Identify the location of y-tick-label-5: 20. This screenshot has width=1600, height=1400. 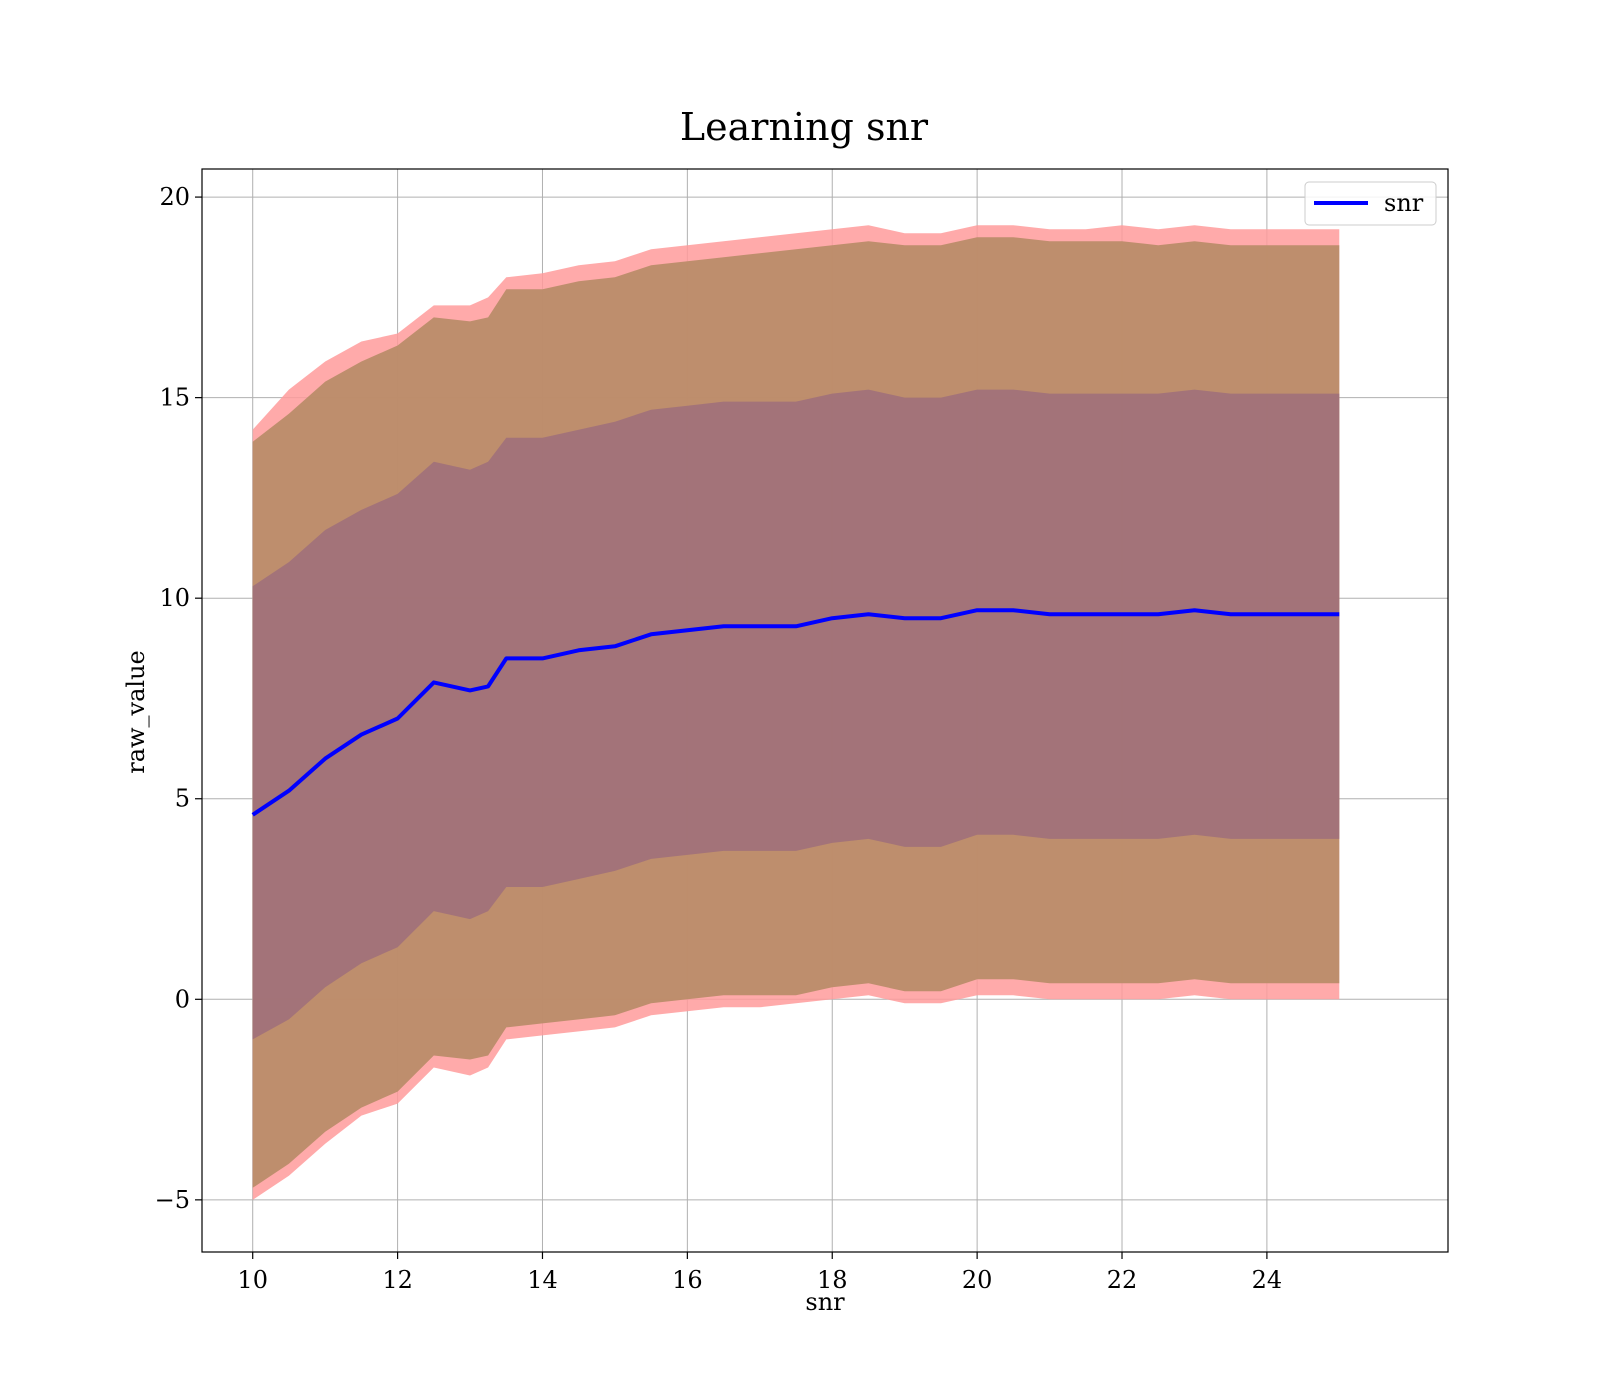
(174, 197).